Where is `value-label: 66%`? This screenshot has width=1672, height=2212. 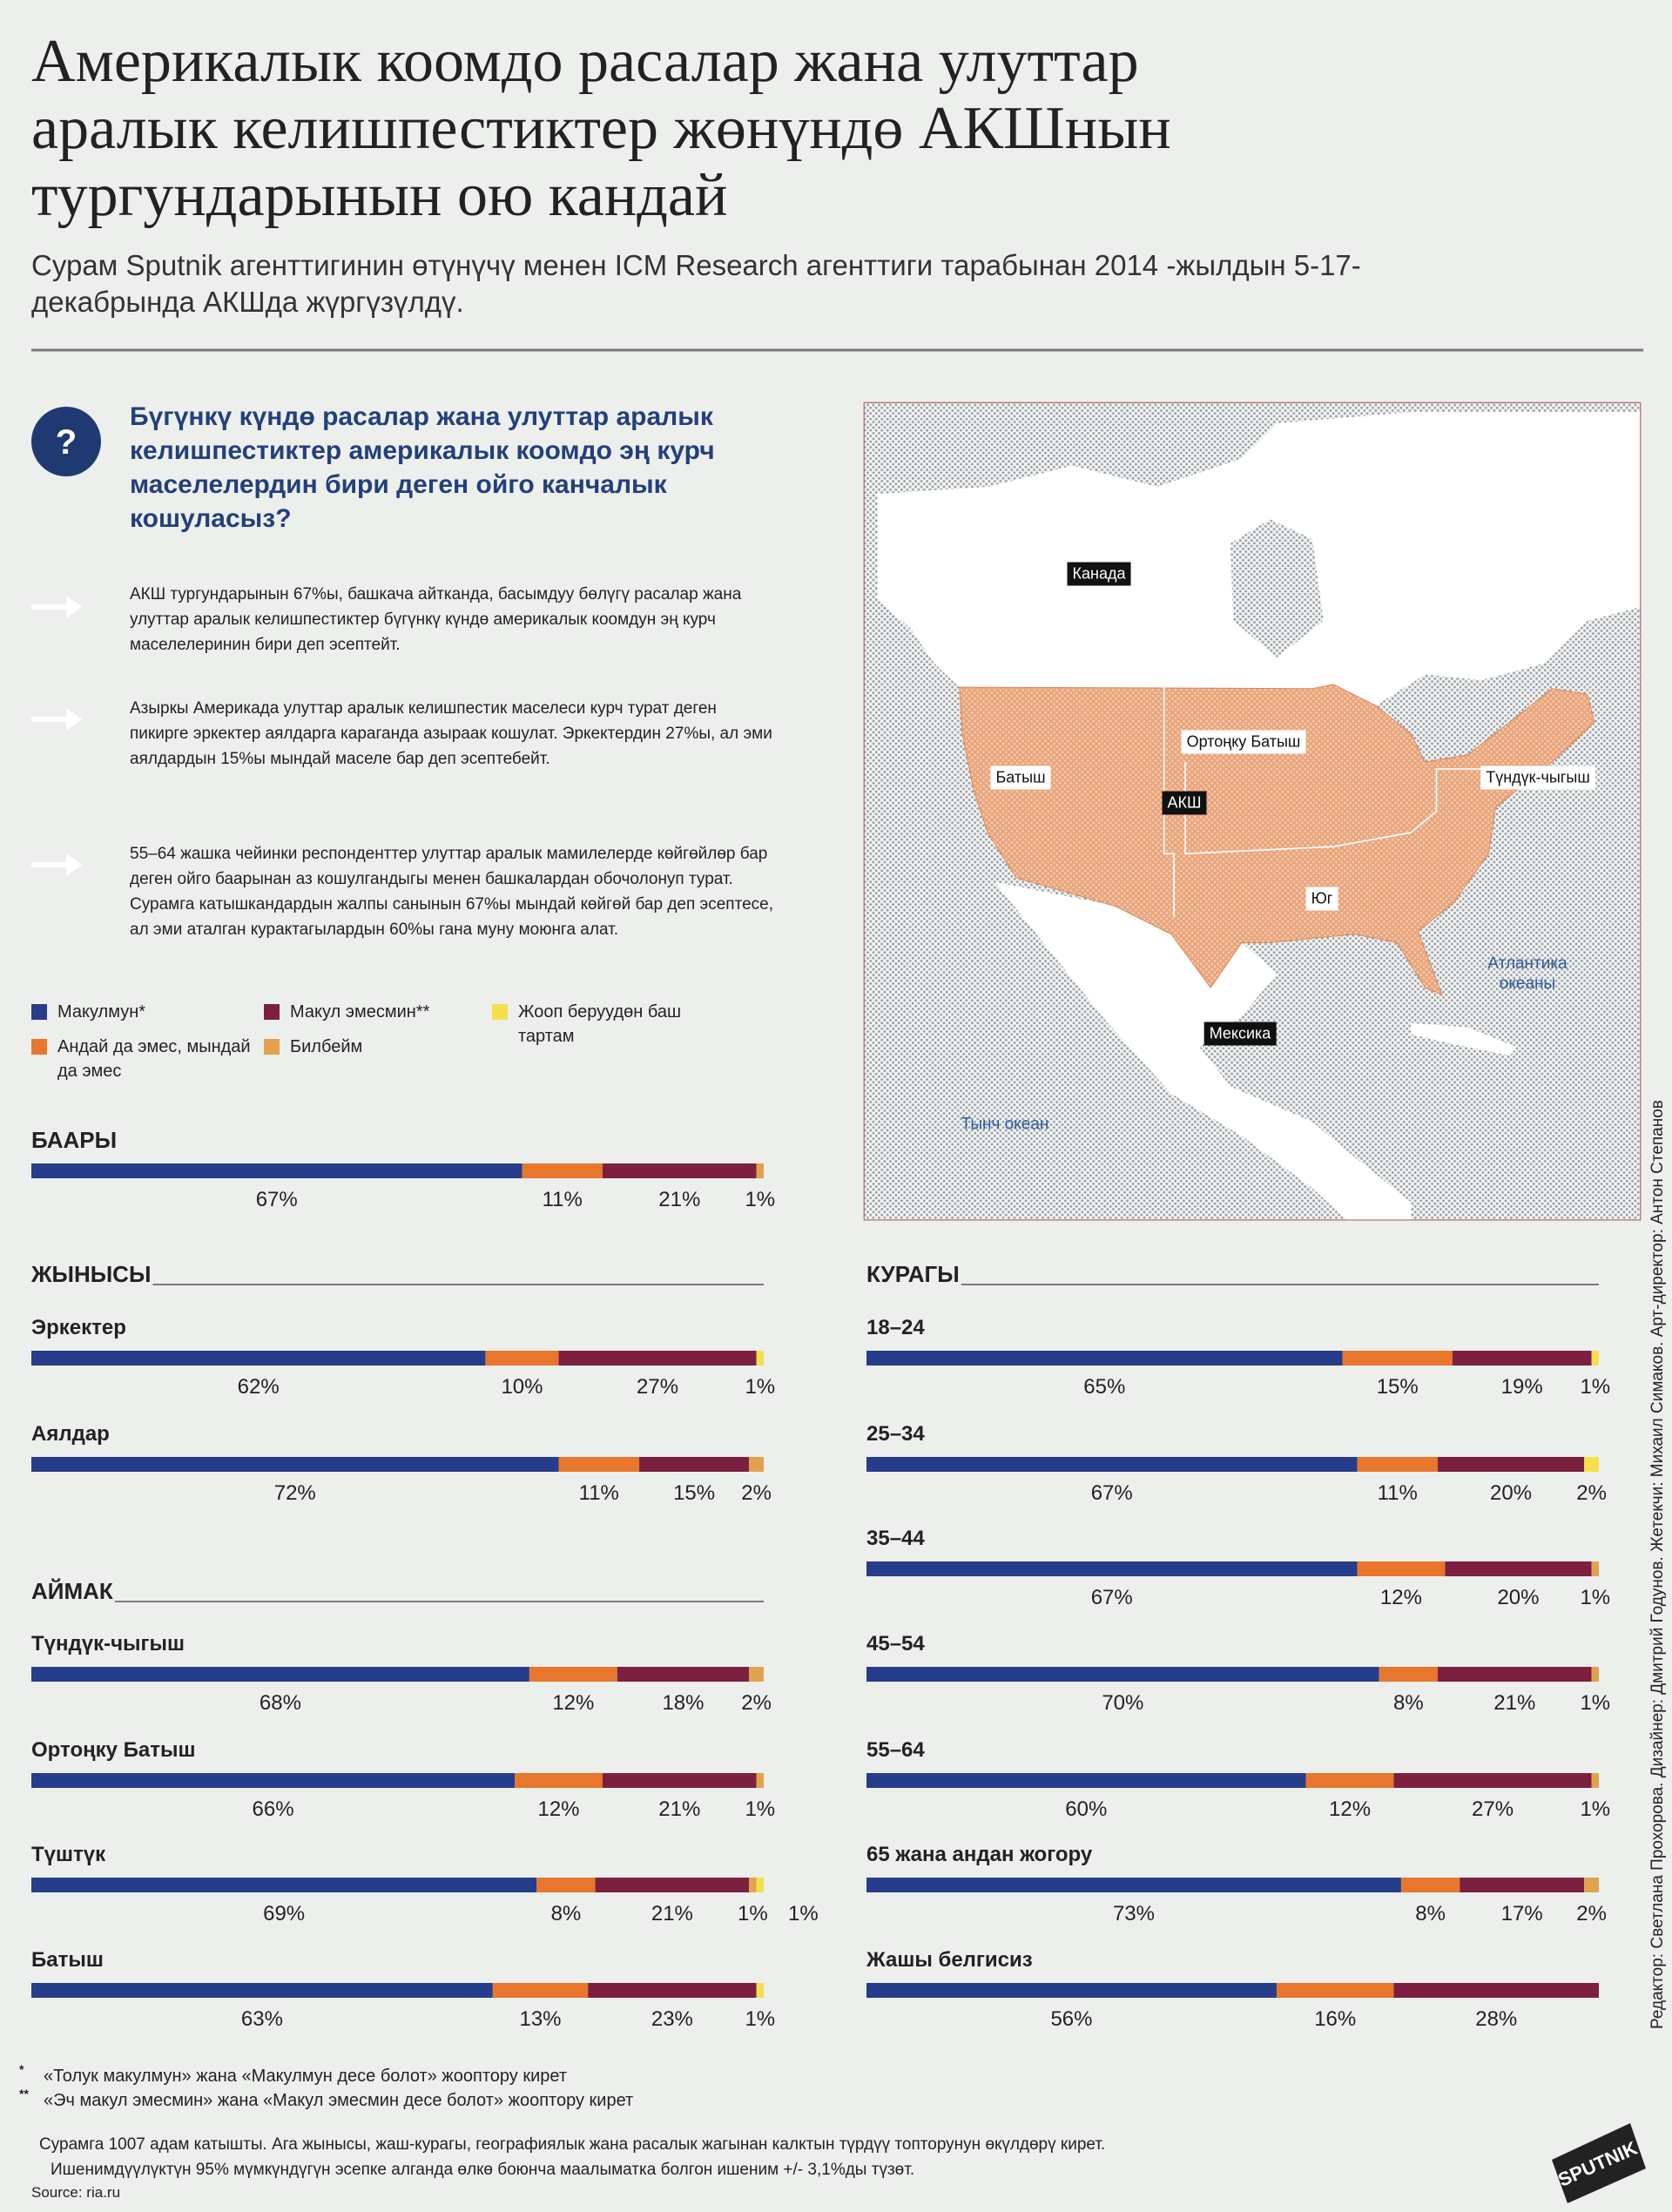 value-label: 66% is located at coordinates (273, 1809).